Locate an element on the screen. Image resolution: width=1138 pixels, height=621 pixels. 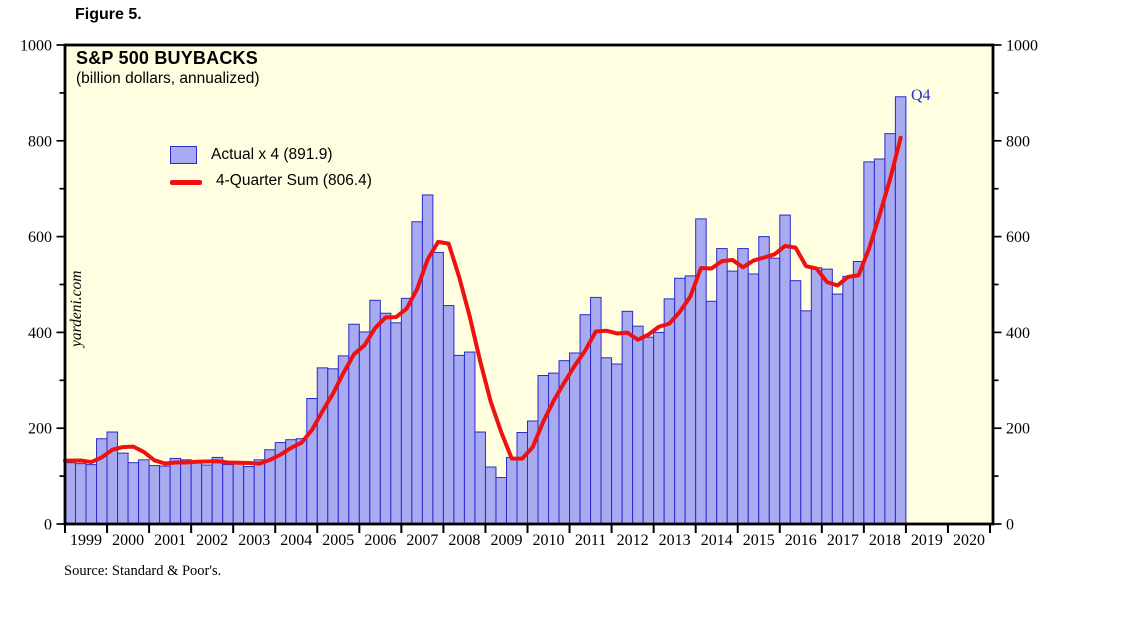
x-axis-year-label: 2003 is located at coordinates (254, 540).